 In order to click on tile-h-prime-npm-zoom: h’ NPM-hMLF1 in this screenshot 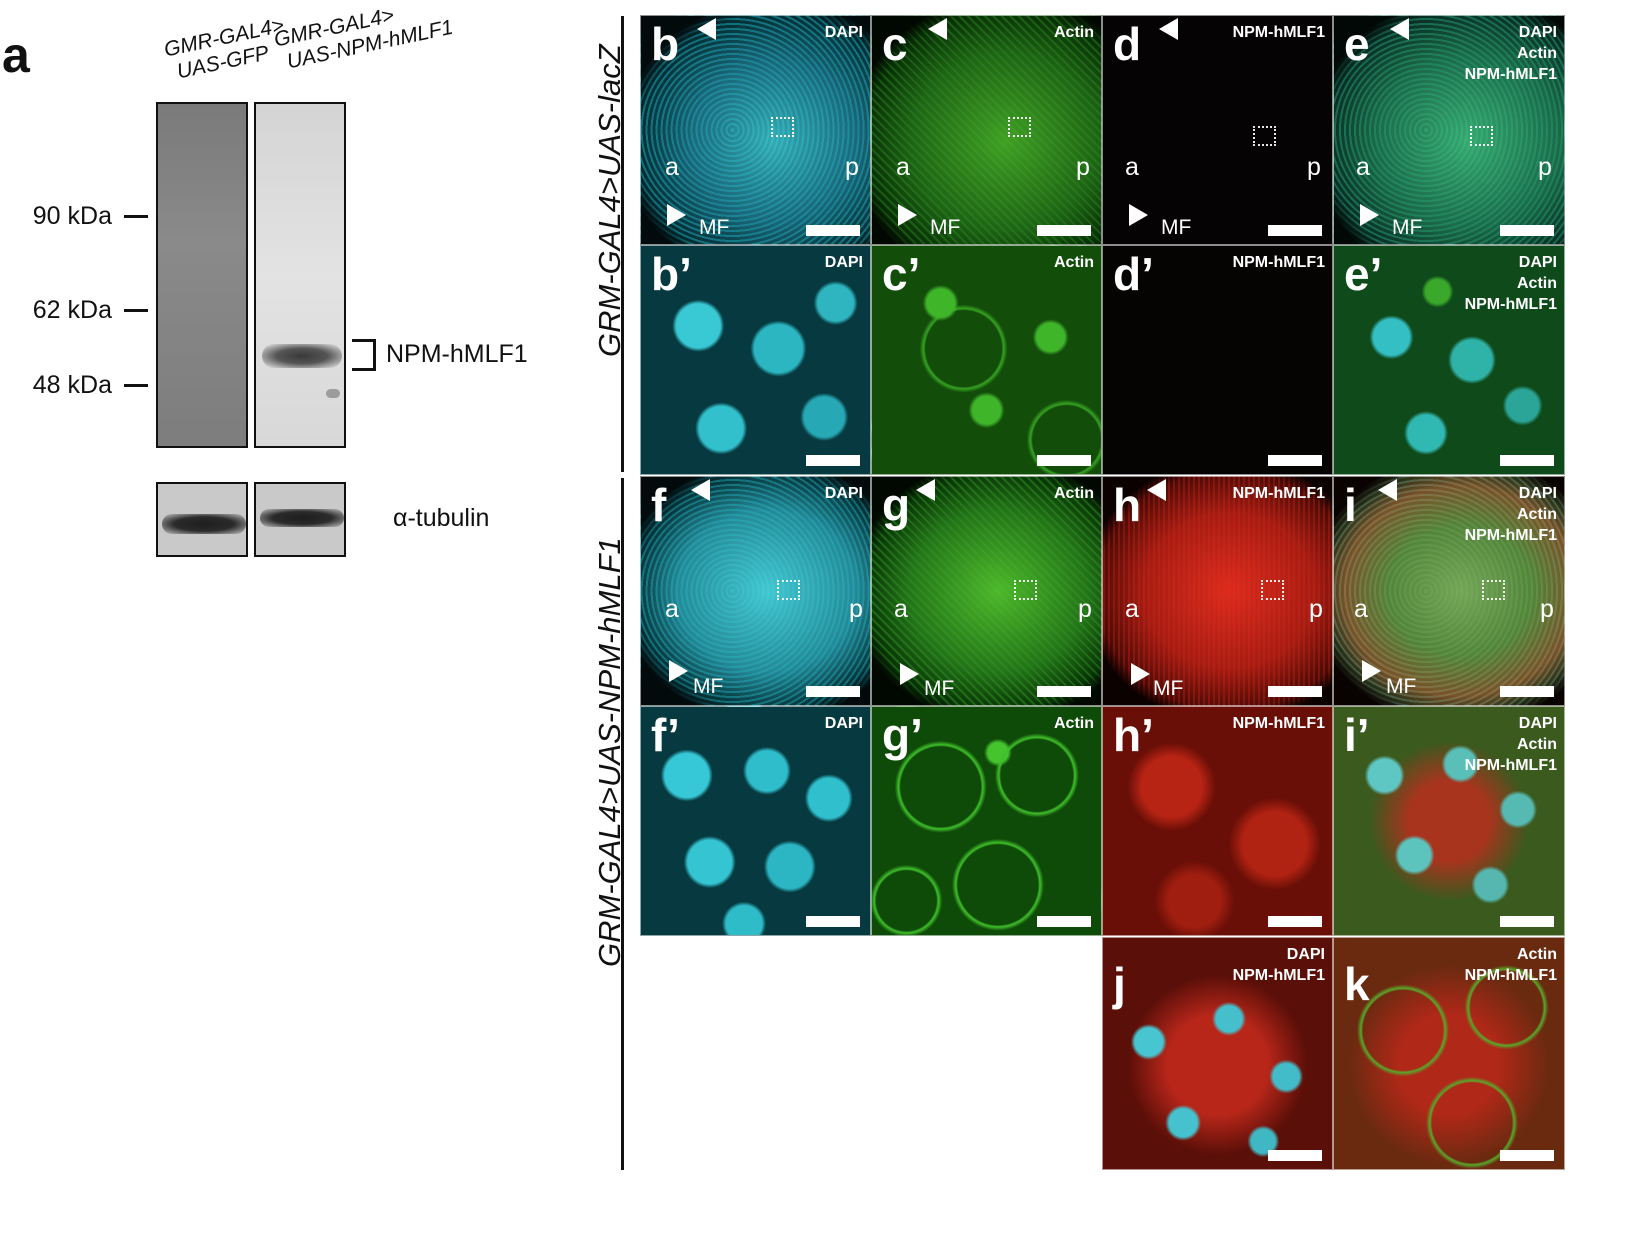, I will do `click(1217, 821)`.